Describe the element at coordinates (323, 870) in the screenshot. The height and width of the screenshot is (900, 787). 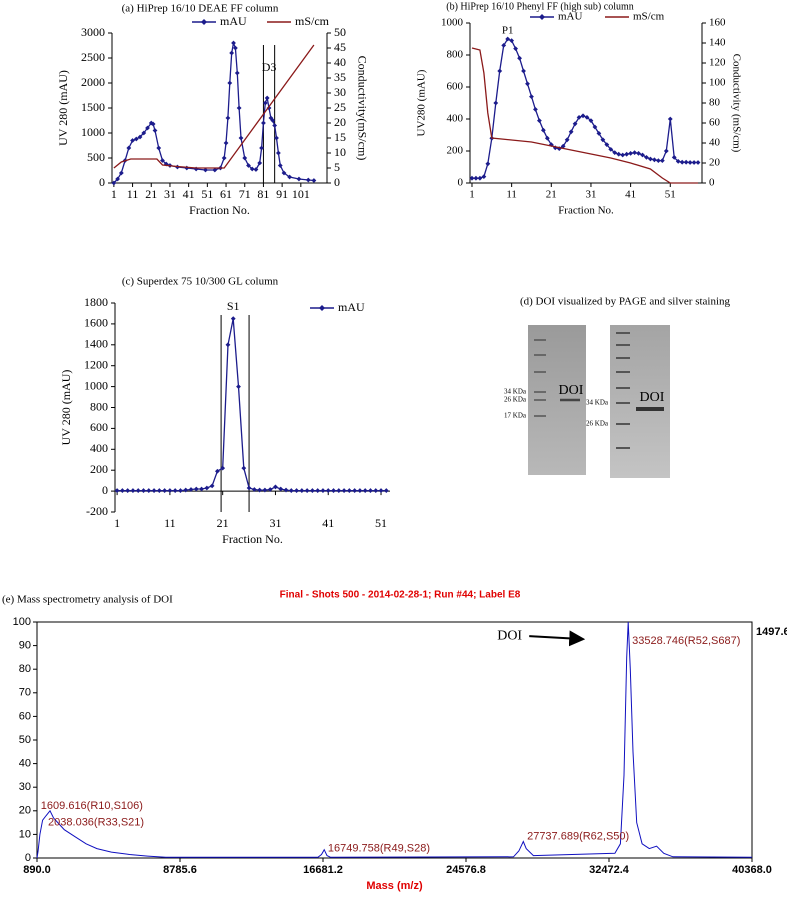
I see `x-tick-label: 16681.2` at that location.